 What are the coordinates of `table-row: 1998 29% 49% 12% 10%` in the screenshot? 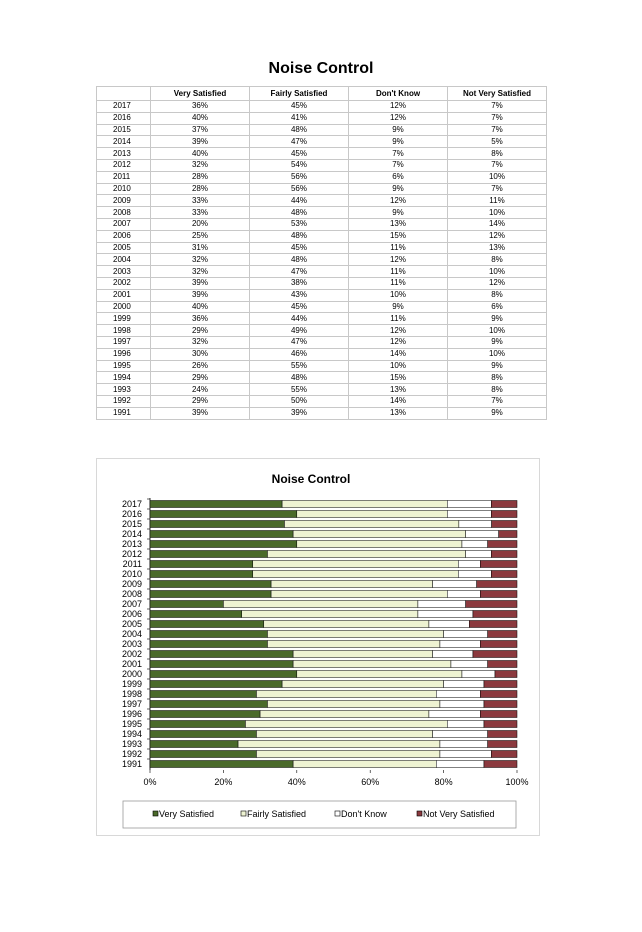 It's located at (321, 330).